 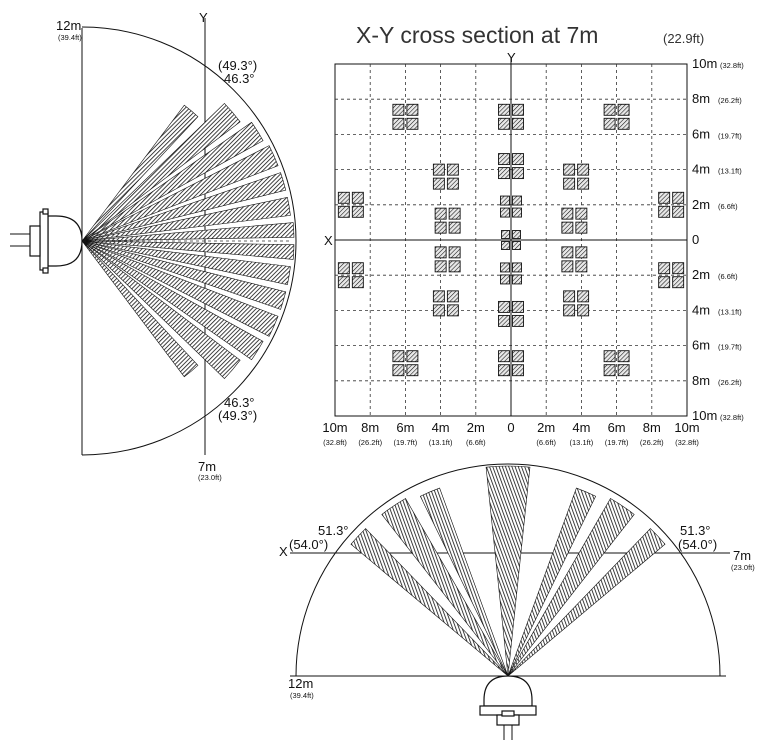 I want to click on front-range-label: 12m, so click(x=300, y=683).